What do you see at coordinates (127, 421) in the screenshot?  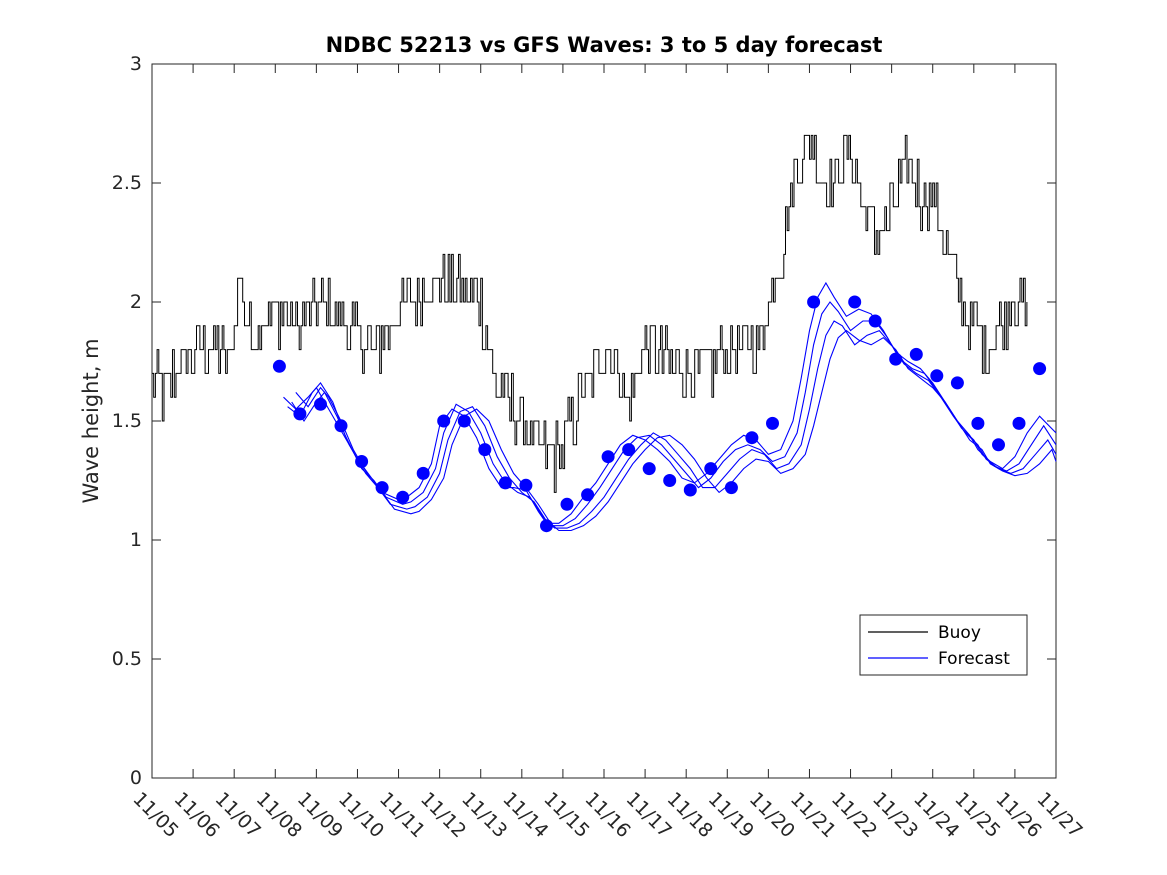 I see `y-tick-label: 1.5` at bounding box center [127, 421].